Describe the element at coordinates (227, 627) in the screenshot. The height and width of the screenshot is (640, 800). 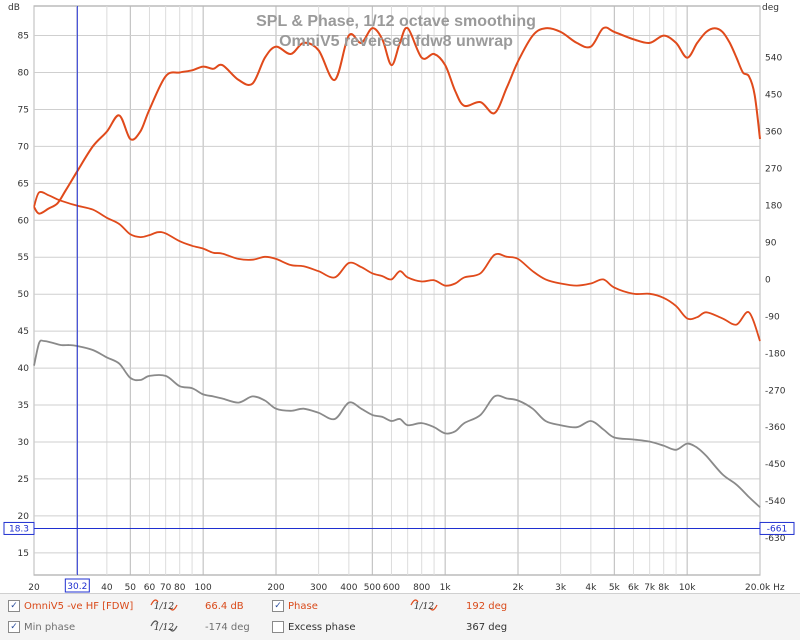
I see `minphase-cursor-value: -174 deg` at that location.